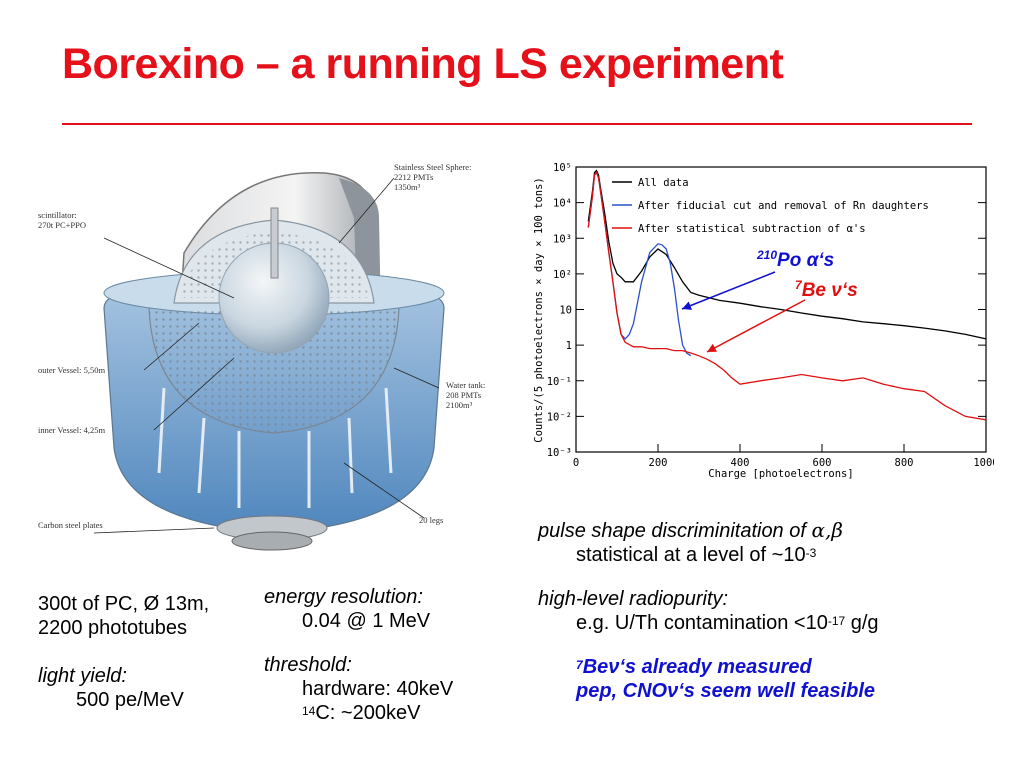 Image resolution: width=1024 pixels, height=768 pixels. Describe the element at coordinates (113, 628) in the screenshot. I see `specs-line-2: 2200 phototubes` at that location.